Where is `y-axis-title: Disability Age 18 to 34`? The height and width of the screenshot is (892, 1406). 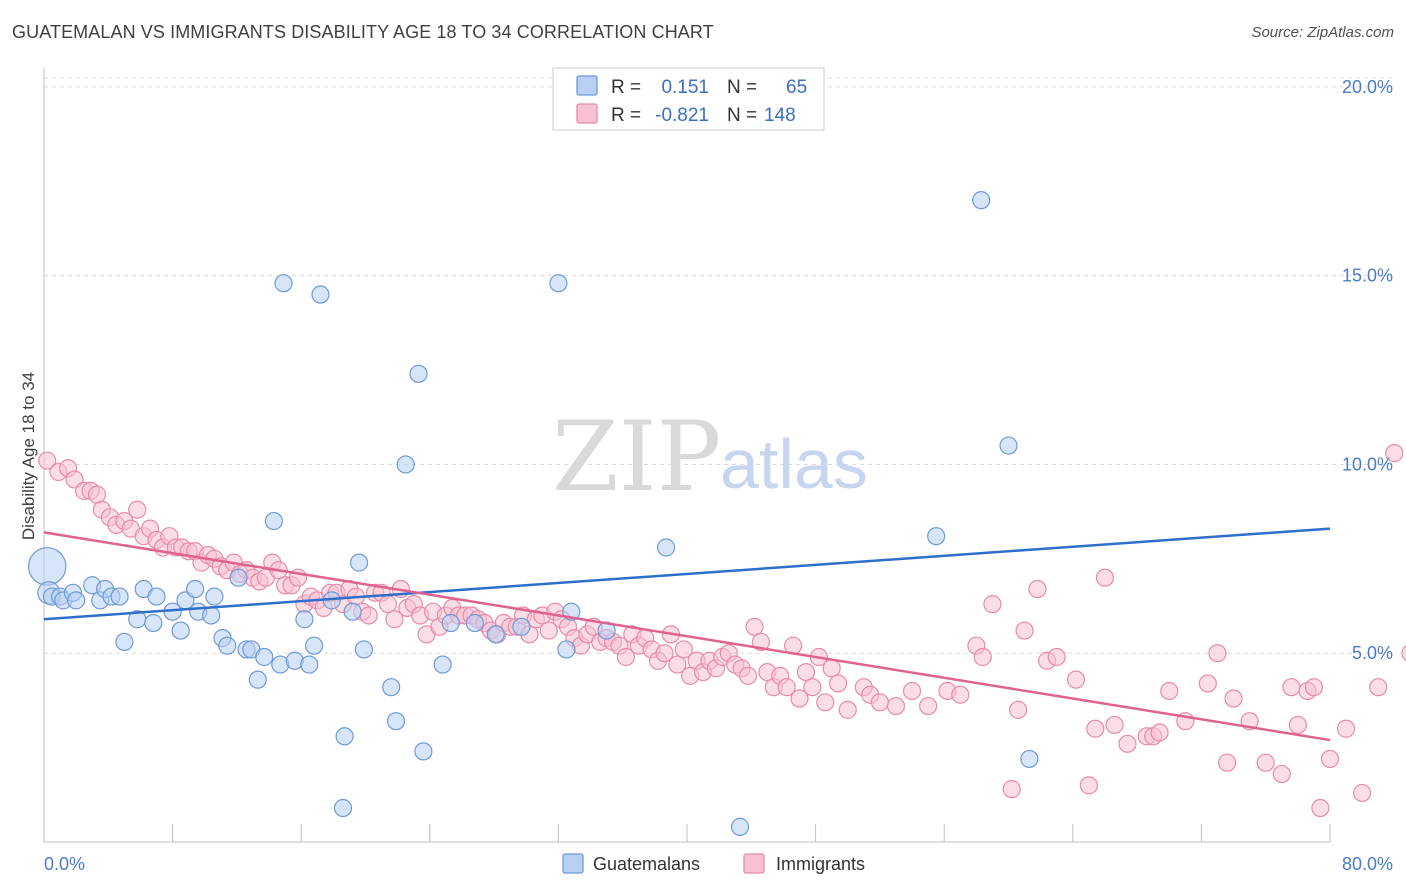 y-axis-title: Disability Age 18 to 34 is located at coordinates (28, 456).